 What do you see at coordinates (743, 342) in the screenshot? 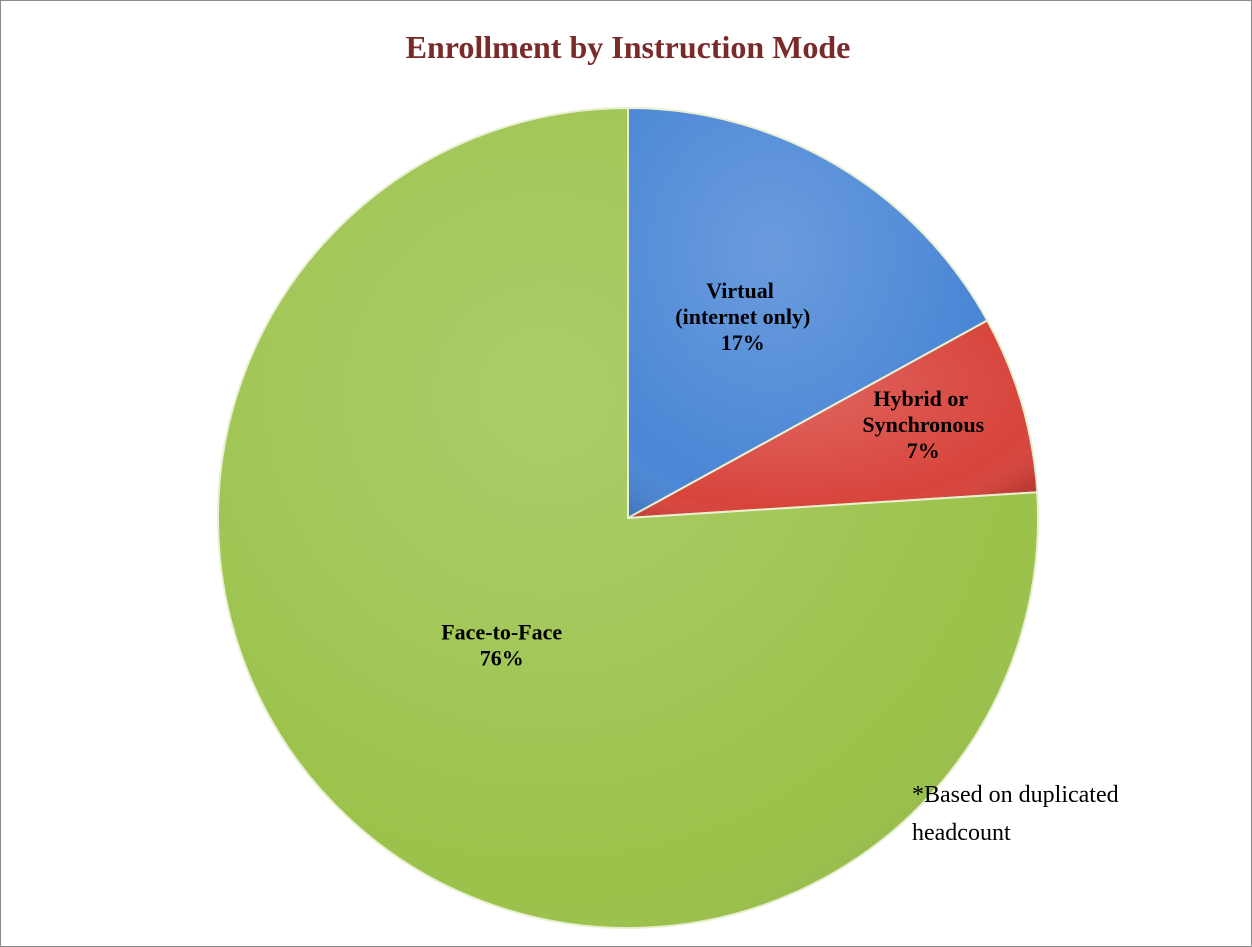
I see `slice-value-label: 17%` at bounding box center [743, 342].